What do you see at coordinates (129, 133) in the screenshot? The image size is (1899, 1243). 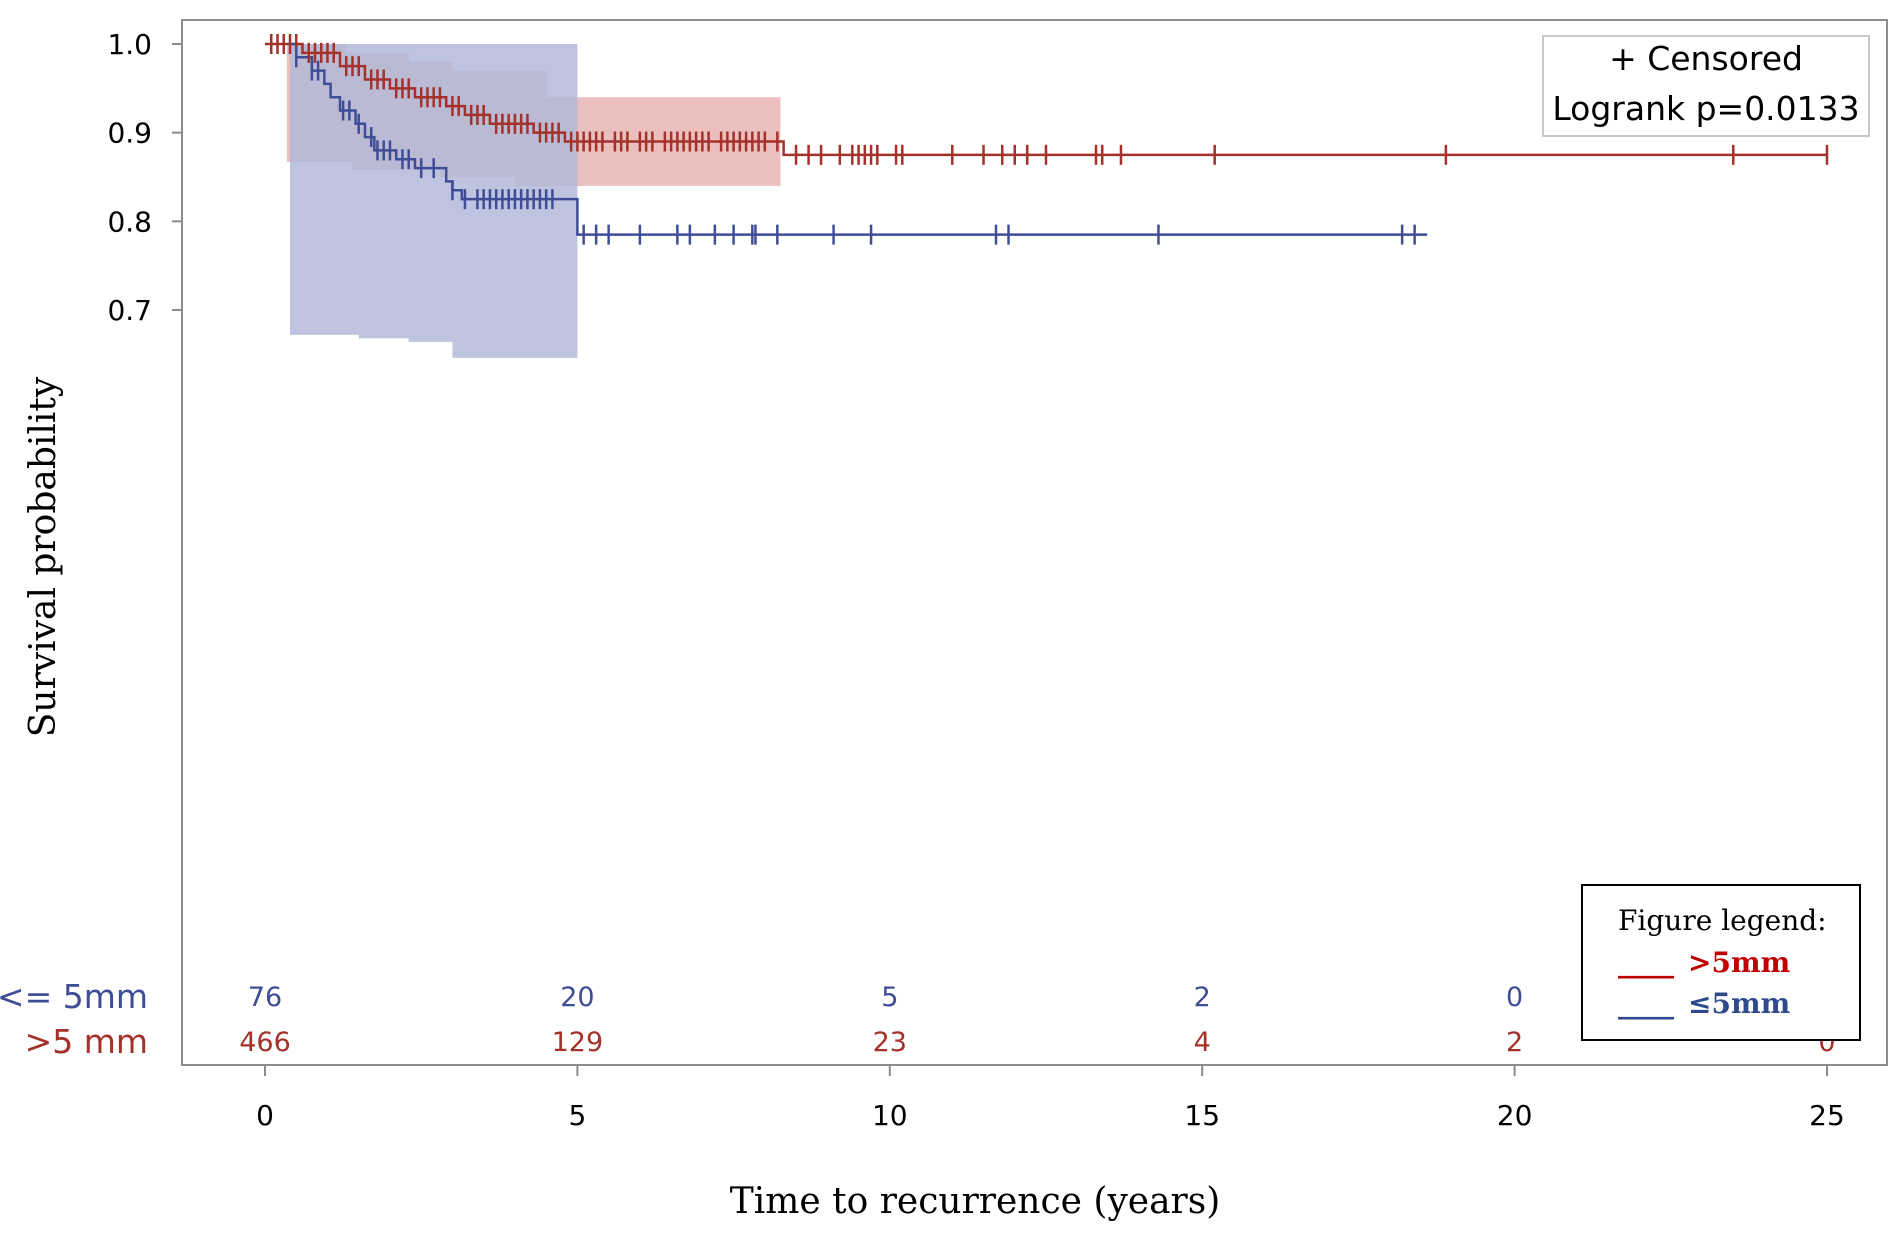 I see `y-tick-label: 0.9` at bounding box center [129, 133].